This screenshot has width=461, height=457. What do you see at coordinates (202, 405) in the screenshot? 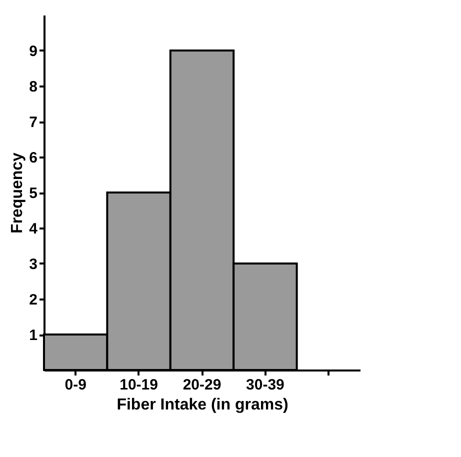
I see `x-axis-title: Fiber Intake (in grams)` at bounding box center [202, 405].